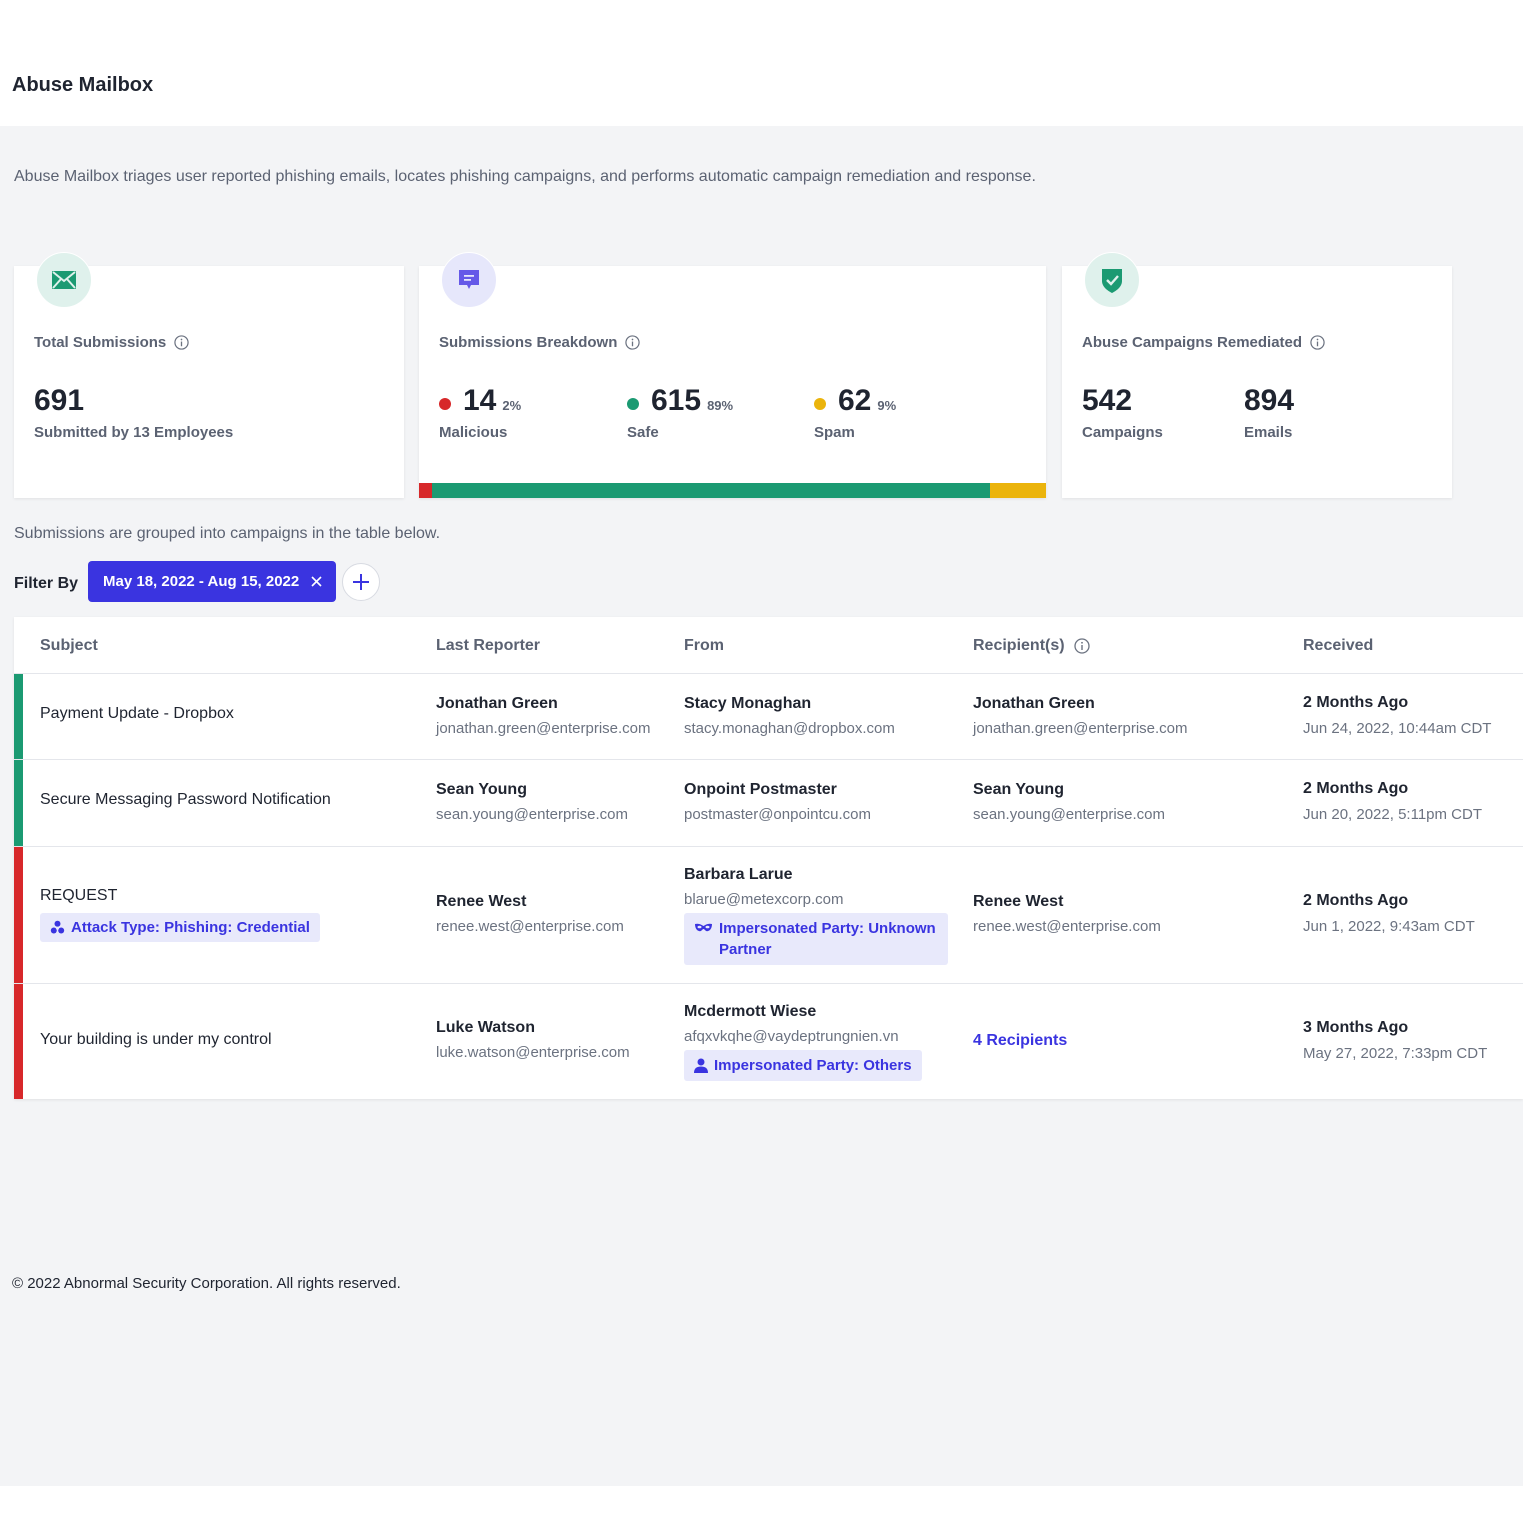 The height and width of the screenshot is (1524, 1523). I want to click on message-icon, so click(469, 280).